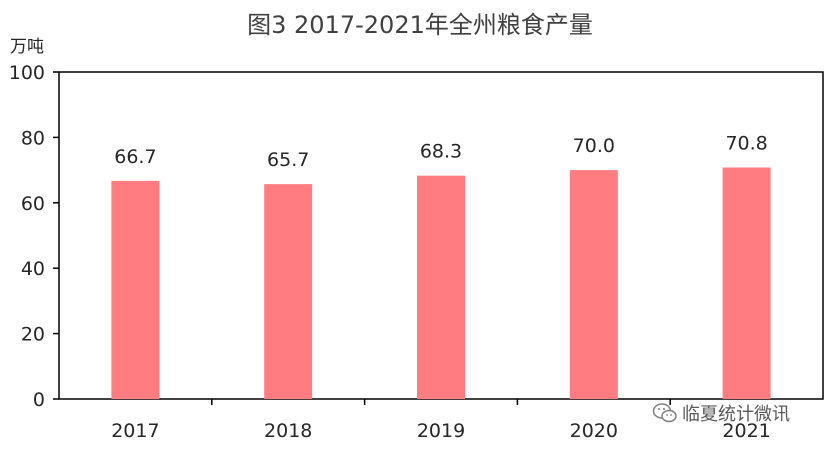 The height and width of the screenshot is (450, 833). I want to click on y-tick-label: 60, so click(33, 204).